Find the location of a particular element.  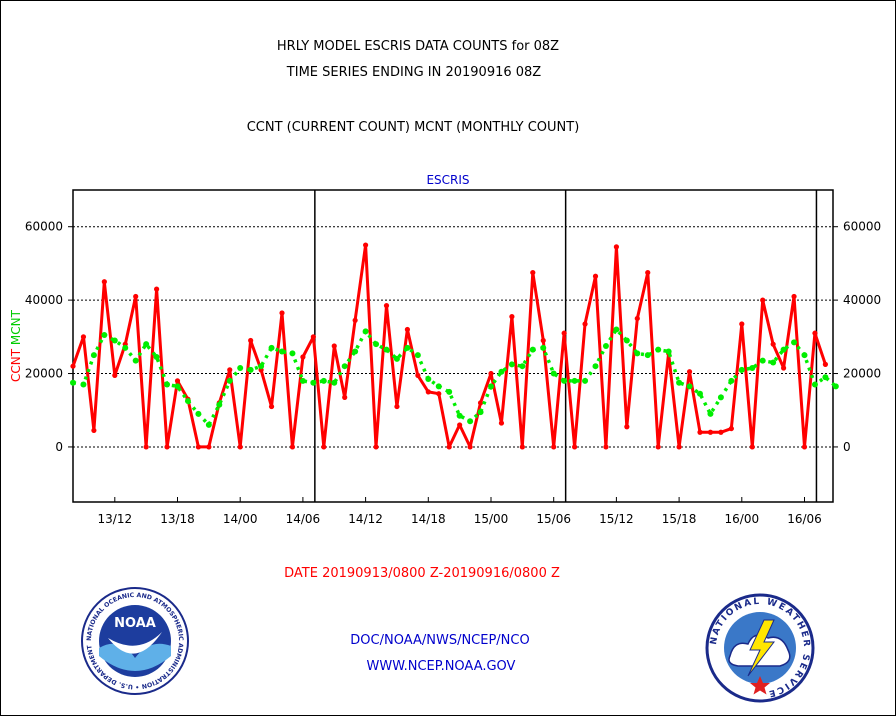

nws-logo-icon: NATIONAL WEATHER SERVICE is located at coordinates (760, 648).